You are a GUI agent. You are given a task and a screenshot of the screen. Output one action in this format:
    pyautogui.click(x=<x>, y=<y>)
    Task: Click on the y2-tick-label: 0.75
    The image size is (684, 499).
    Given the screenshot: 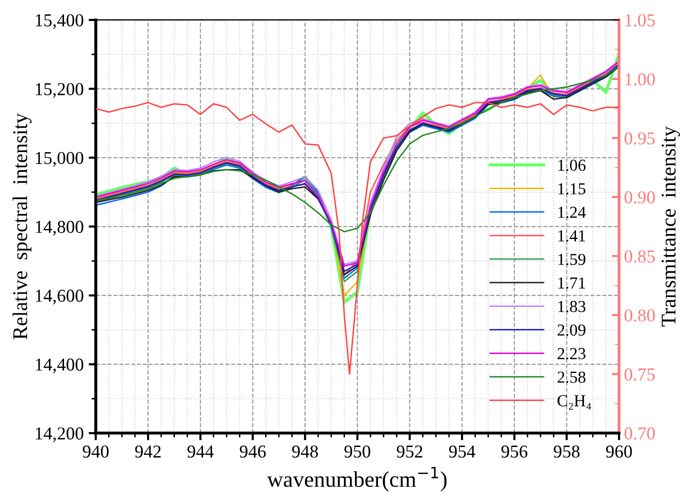 What is the action you would take?
    pyautogui.click(x=639, y=374)
    